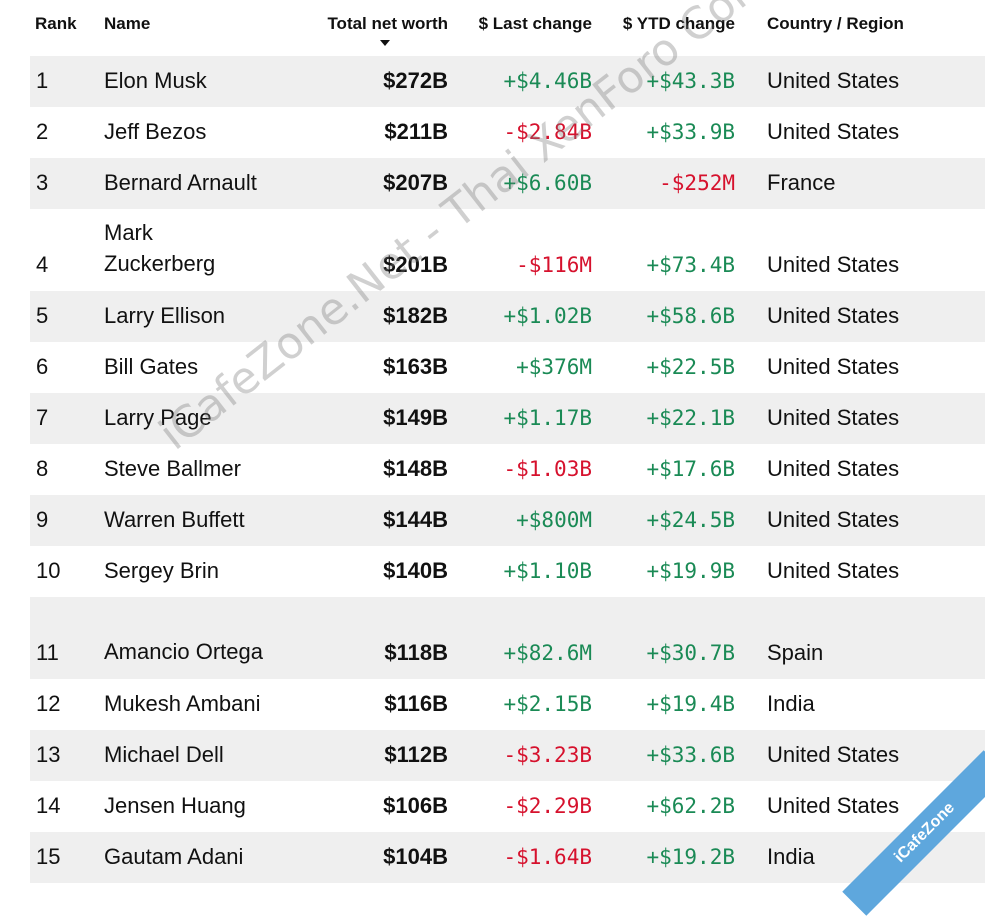  Describe the element at coordinates (56, 23) in the screenshot. I see `column-header-rank: Rank` at that location.